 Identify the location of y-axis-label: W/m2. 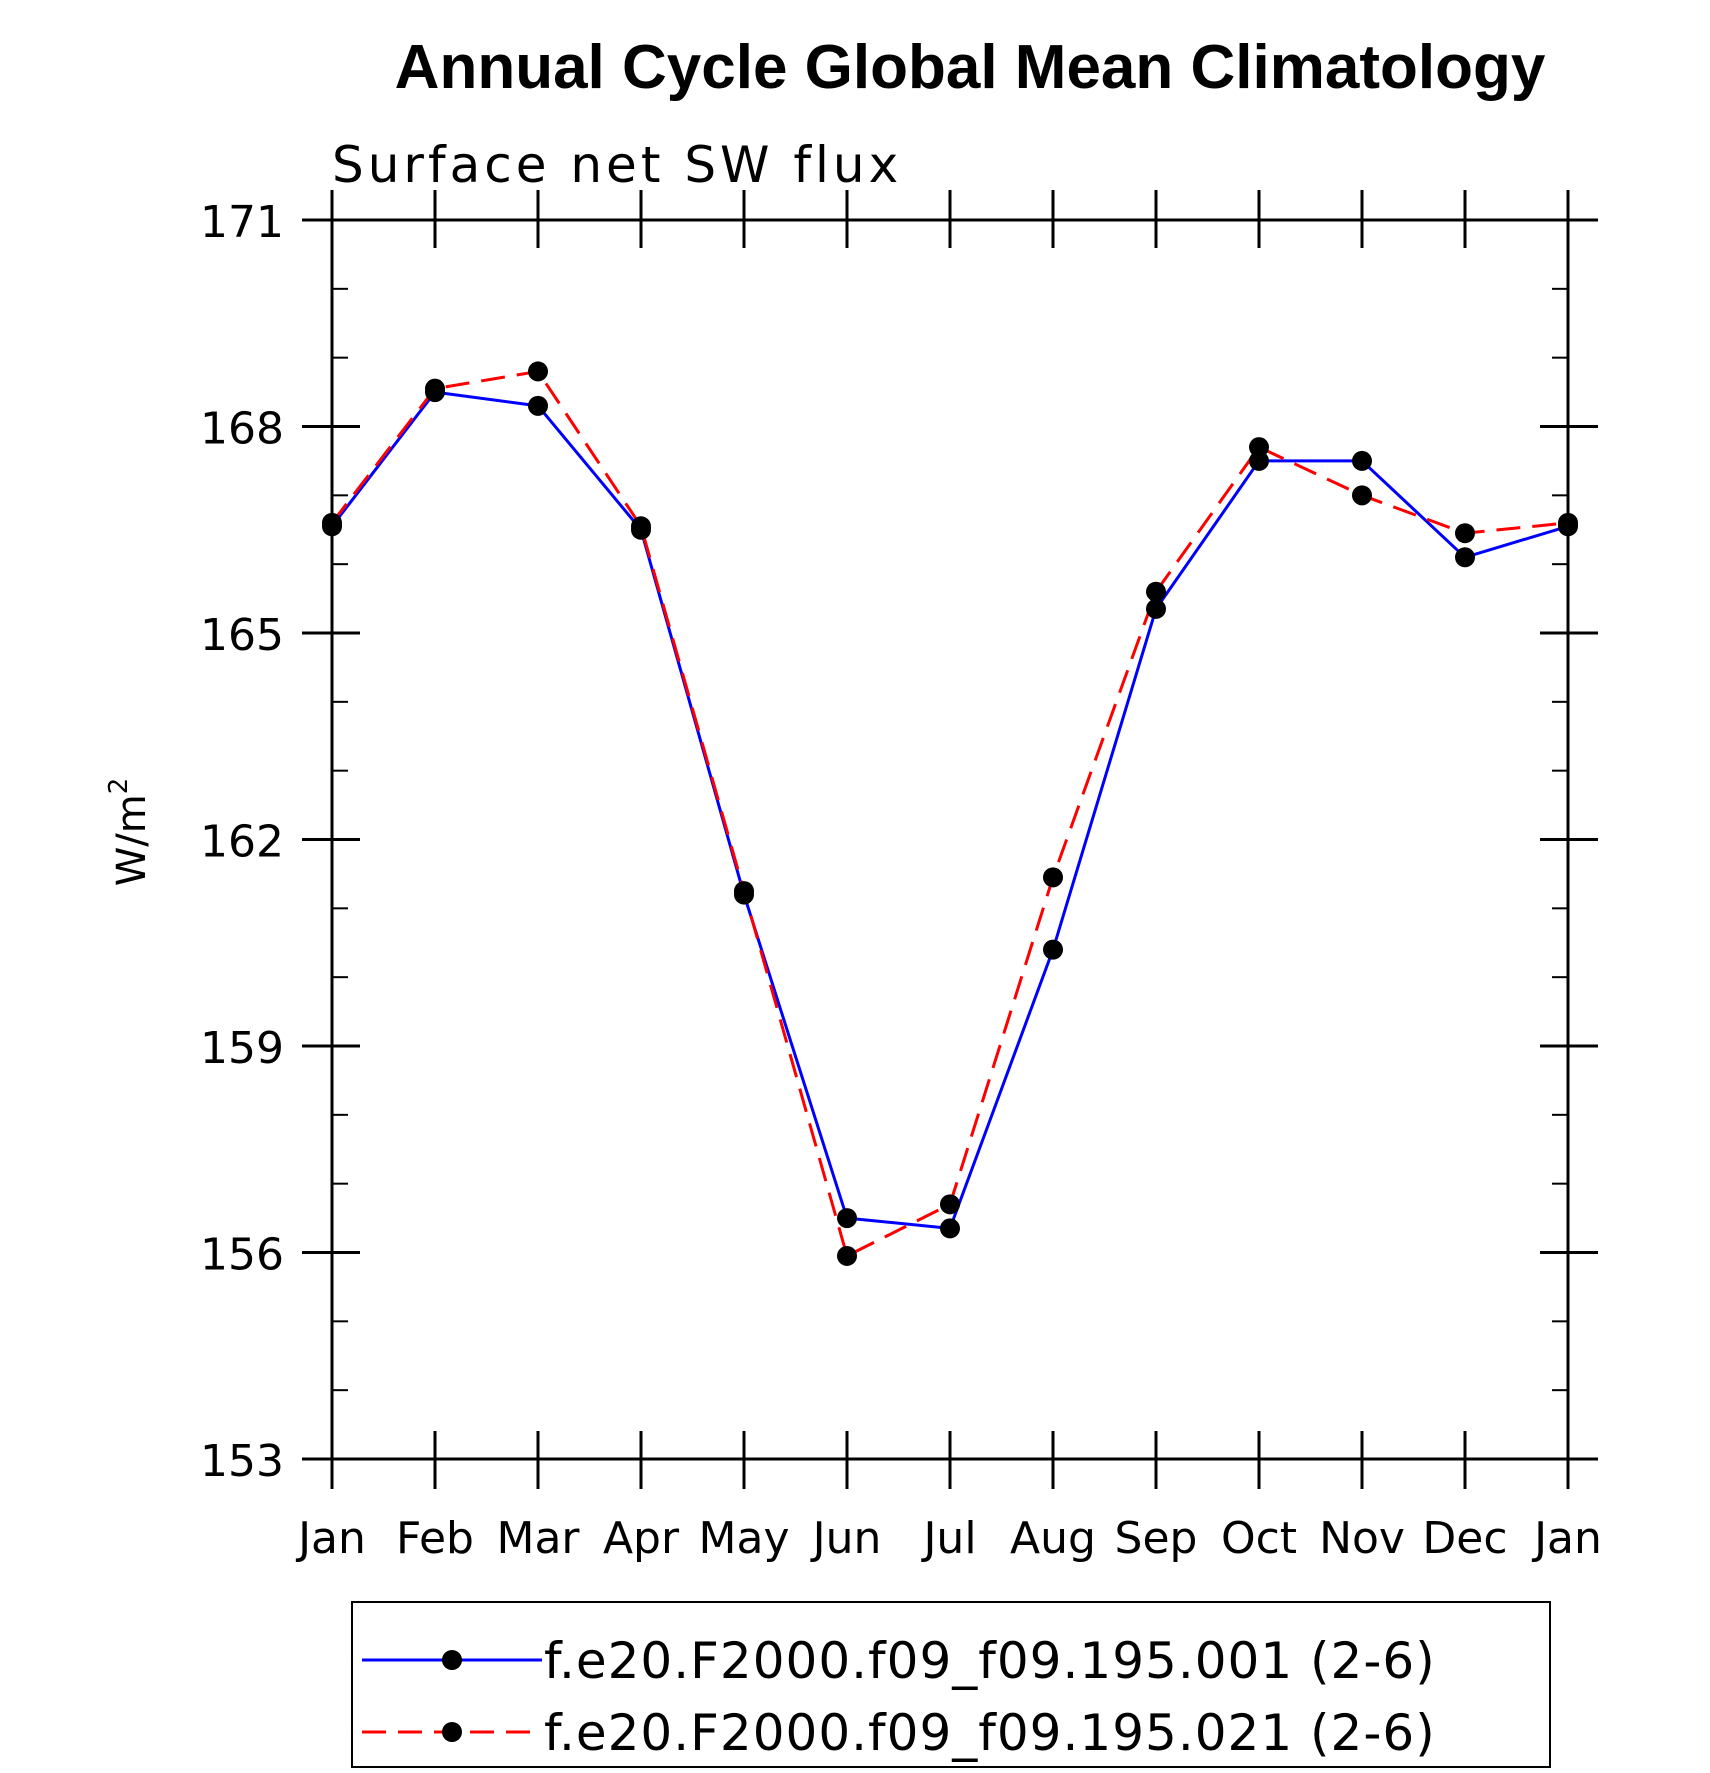
(129, 832).